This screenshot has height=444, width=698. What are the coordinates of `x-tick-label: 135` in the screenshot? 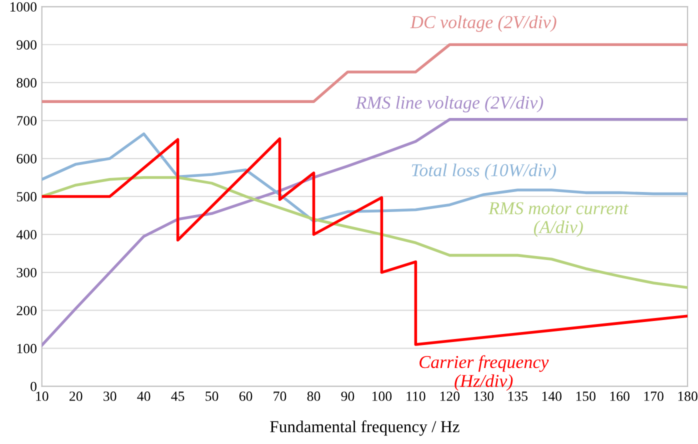 It's located at (518, 396).